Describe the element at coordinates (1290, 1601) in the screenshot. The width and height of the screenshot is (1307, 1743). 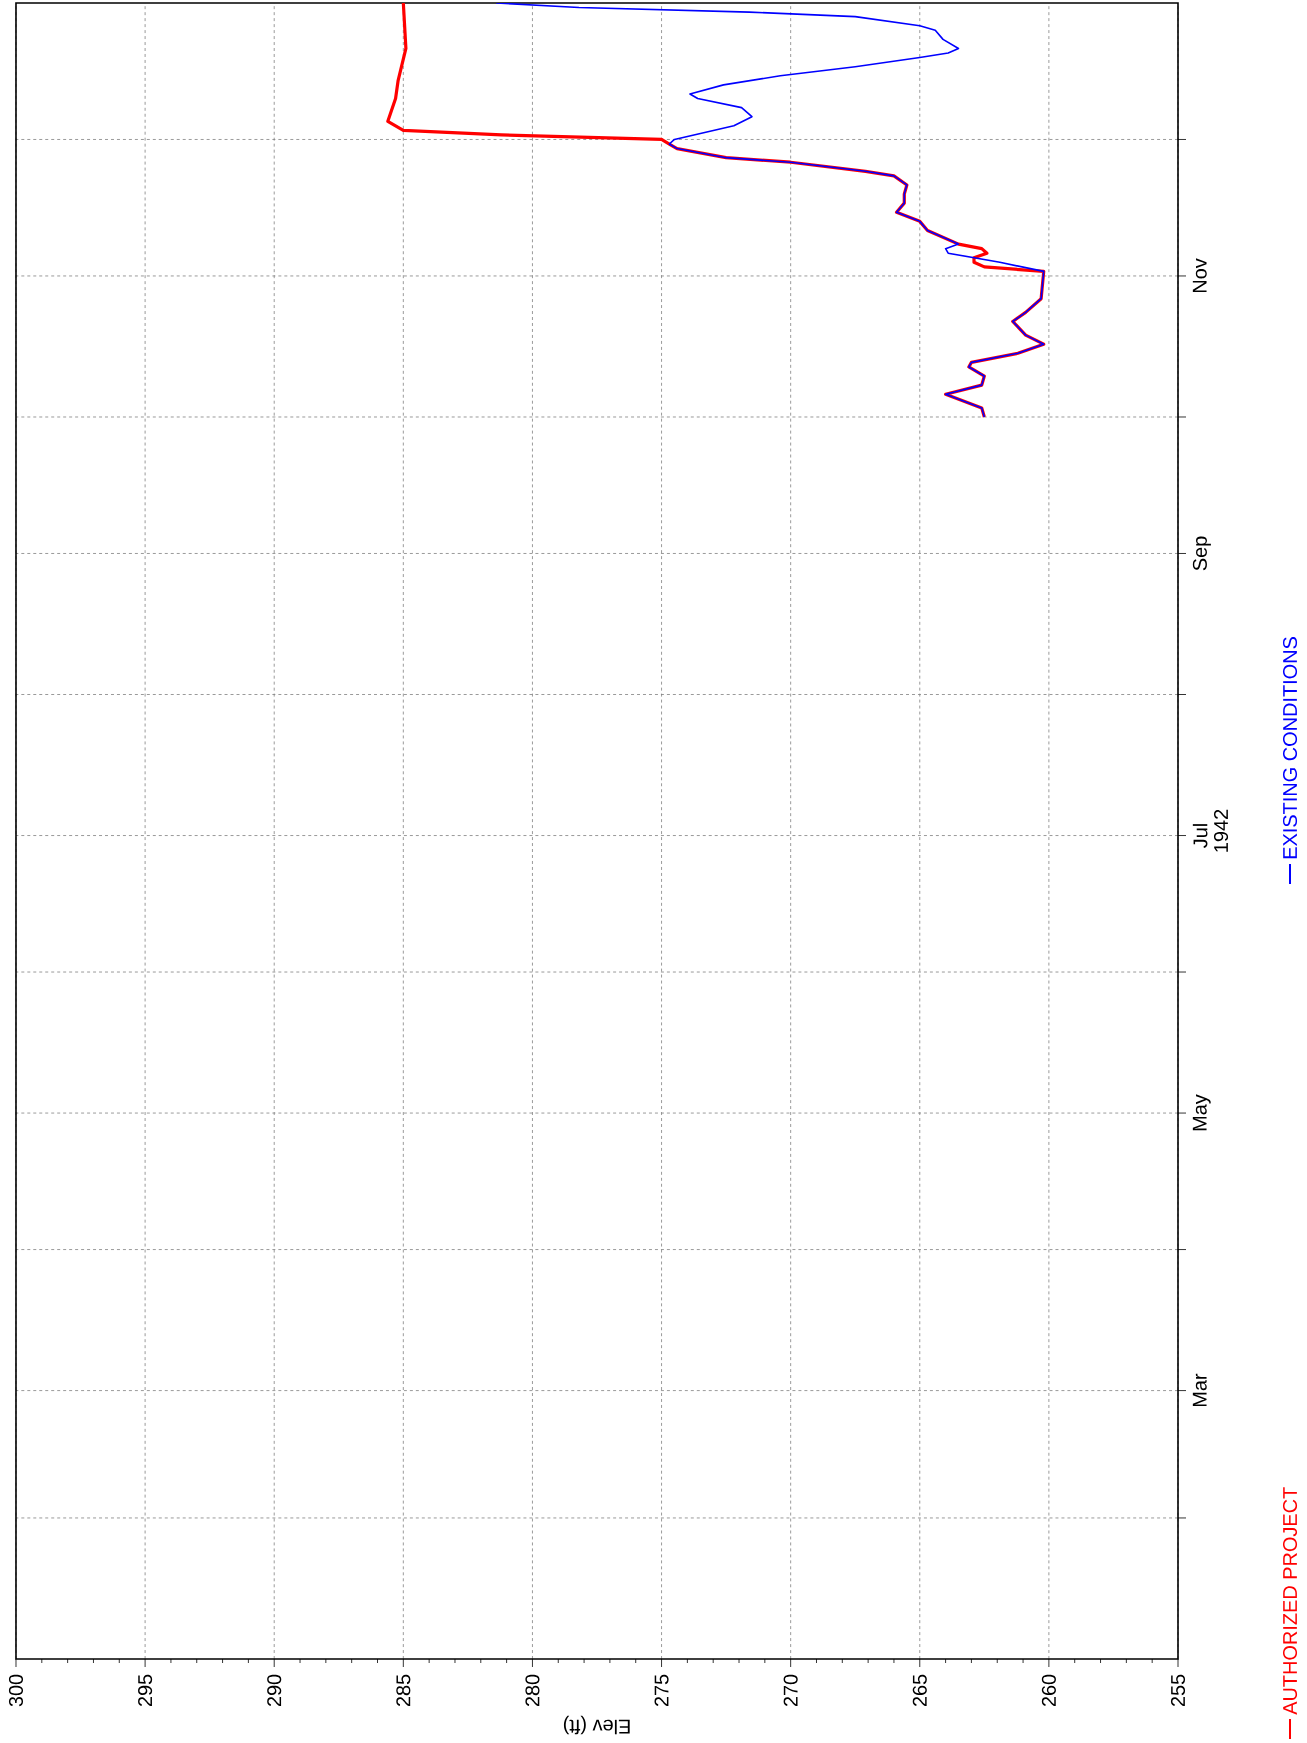
I see `text: AUTHORIZED PROJECT` at that location.